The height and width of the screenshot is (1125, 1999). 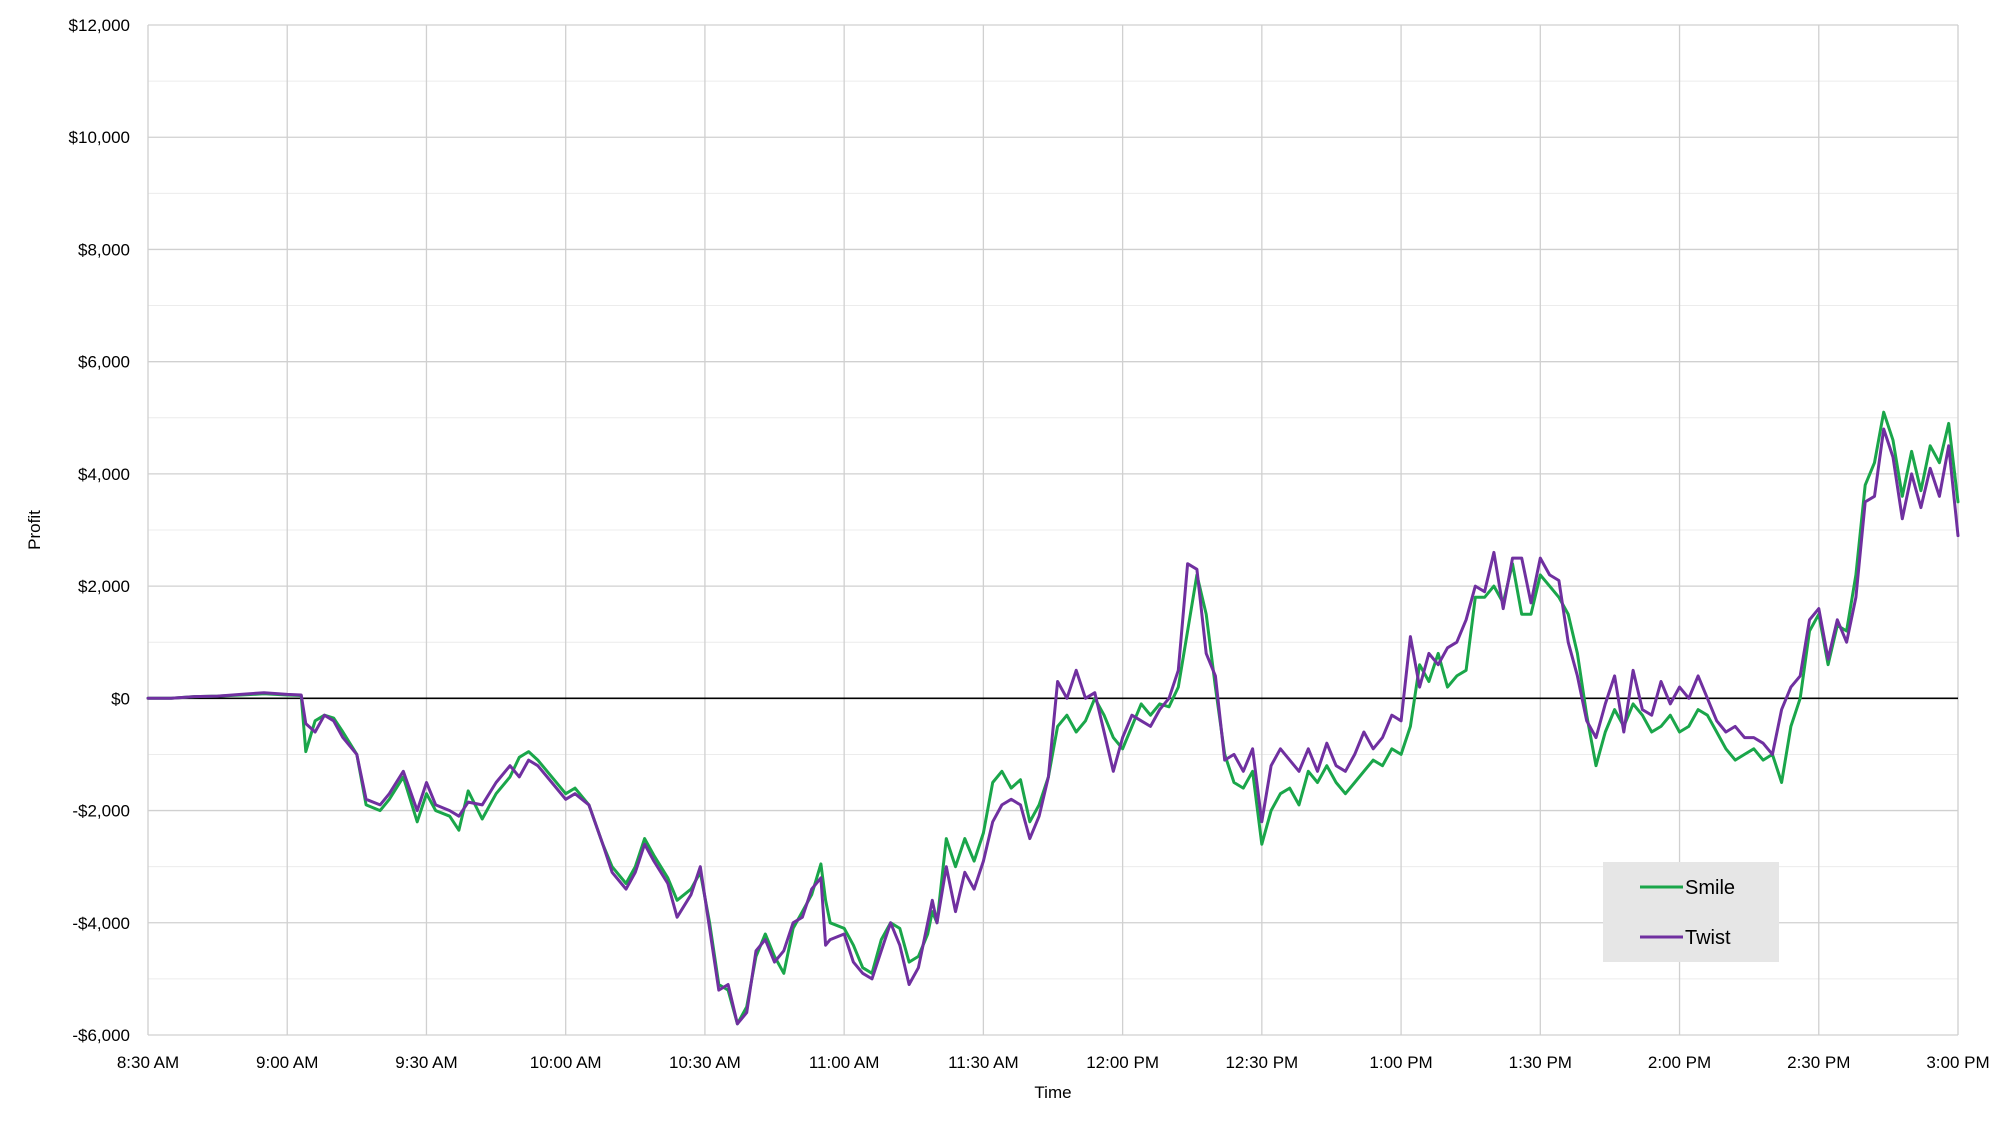 What do you see at coordinates (104, 362) in the screenshot?
I see `y-tick-label: $6,000` at bounding box center [104, 362].